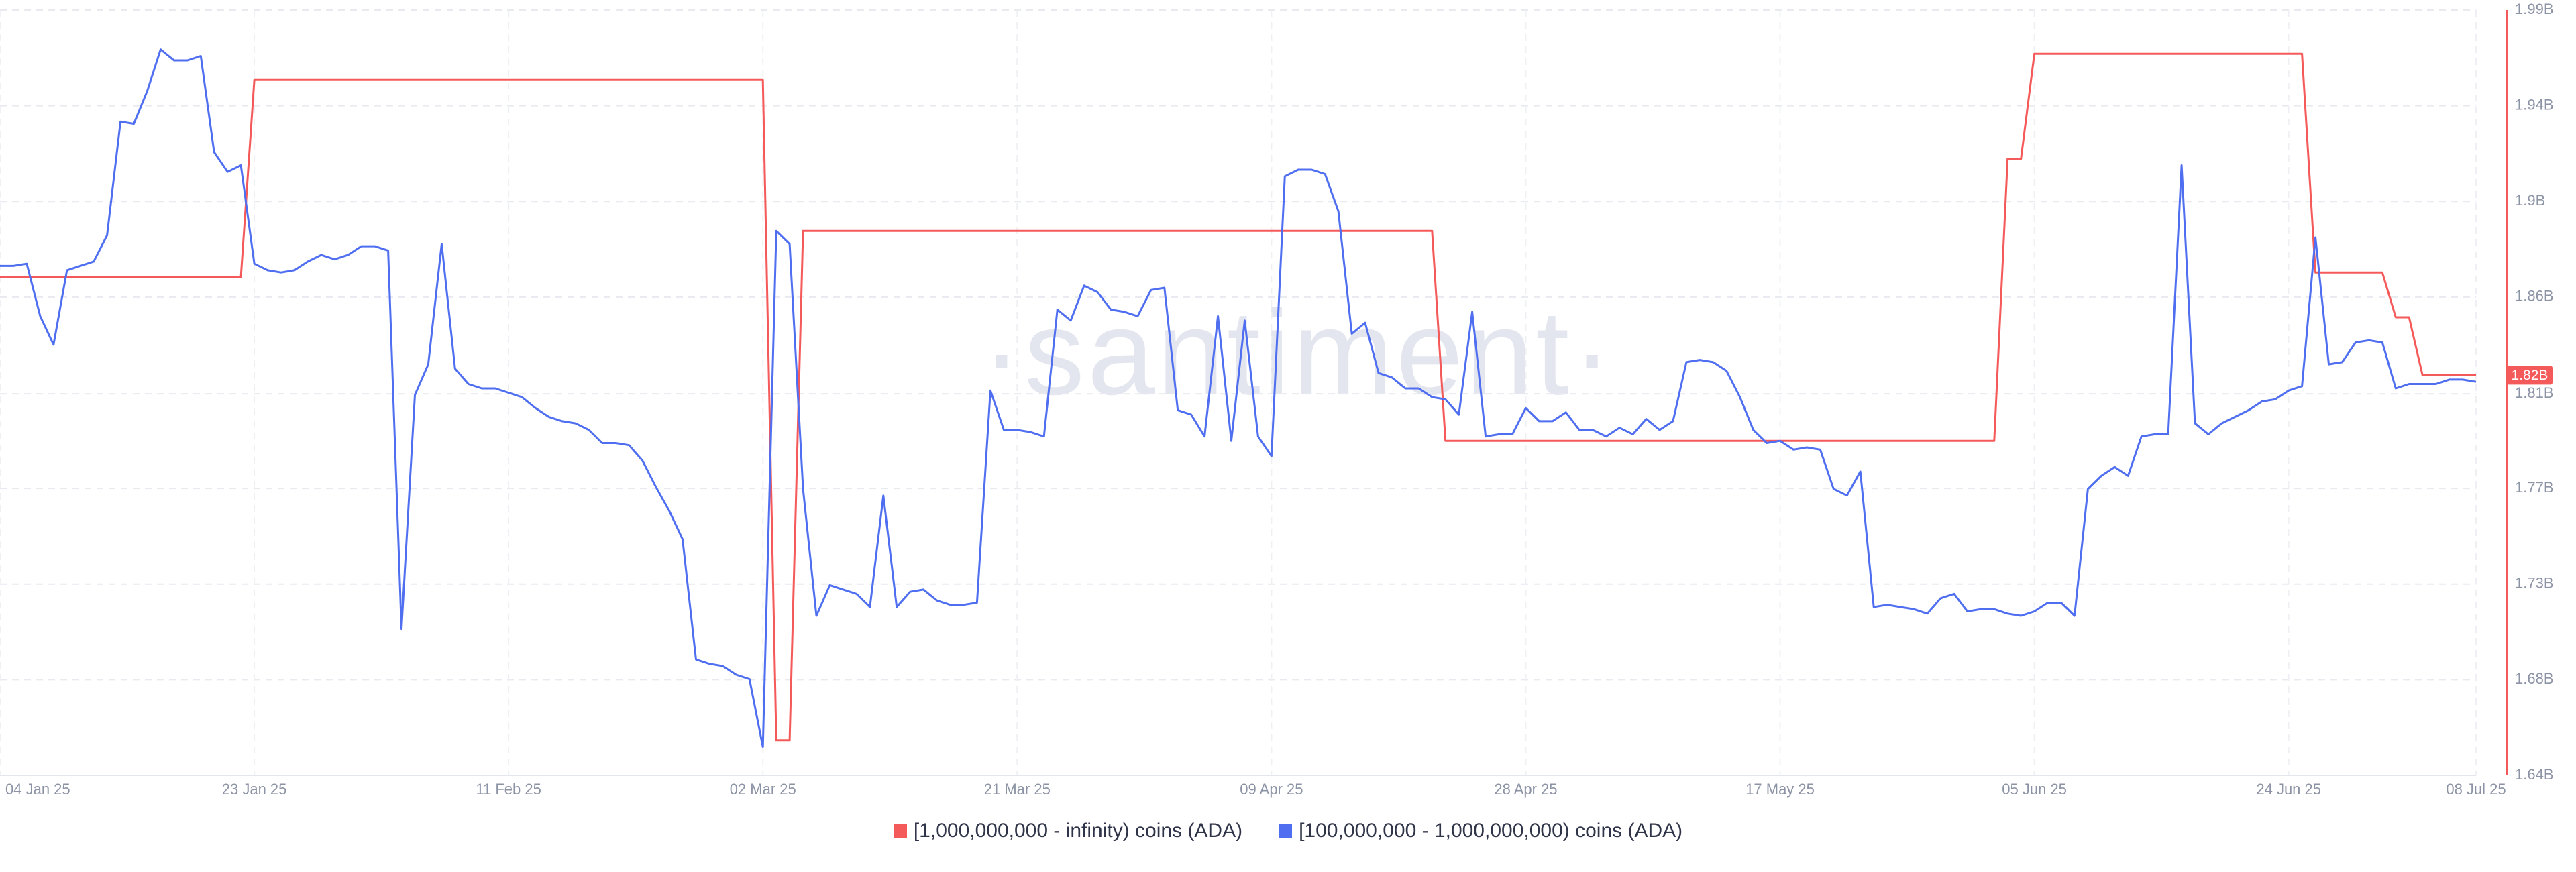  I want to click on y-tick-label: 1.99B, so click(2534, 9).